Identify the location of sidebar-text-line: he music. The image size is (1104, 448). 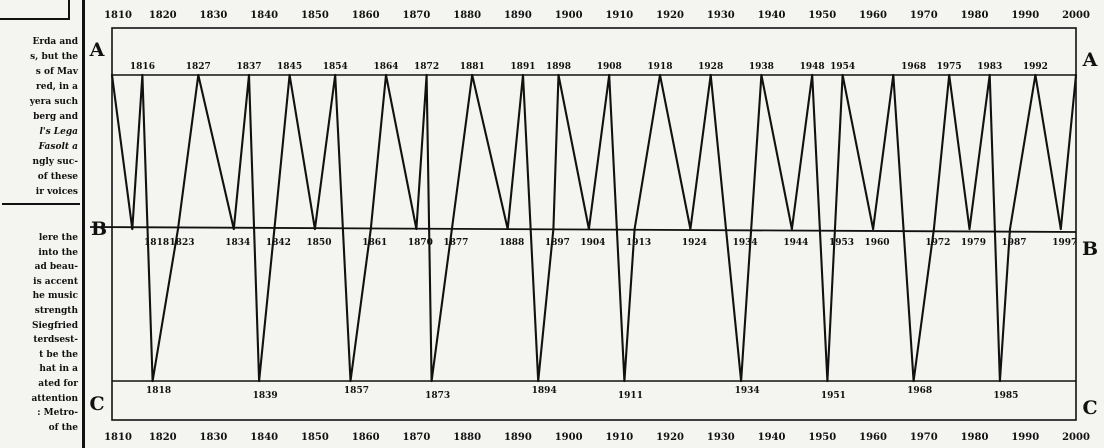
(55, 296).